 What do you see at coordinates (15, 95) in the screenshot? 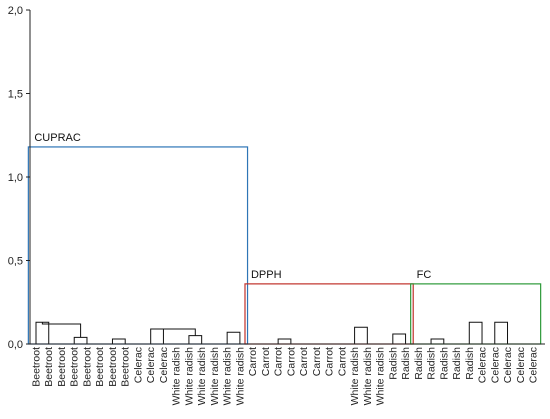
I see `y-tick-label: 1,5` at bounding box center [15, 95].